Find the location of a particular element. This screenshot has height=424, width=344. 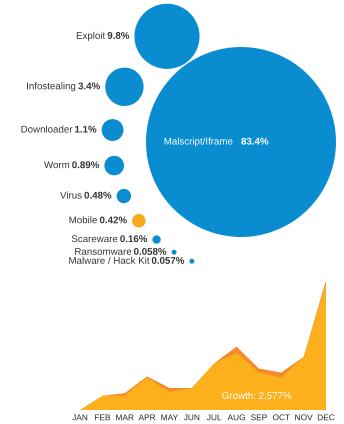

annotation: Growth: 2,577% is located at coordinates (257, 396).